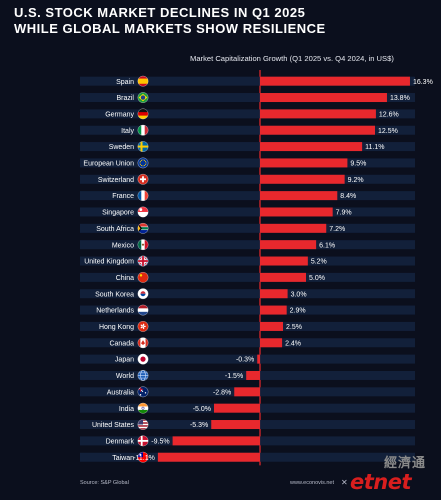 This screenshot has height=500, width=441. Describe the element at coordinates (143, 294) in the screenshot. I see `flag-south-korea-icon` at that location.